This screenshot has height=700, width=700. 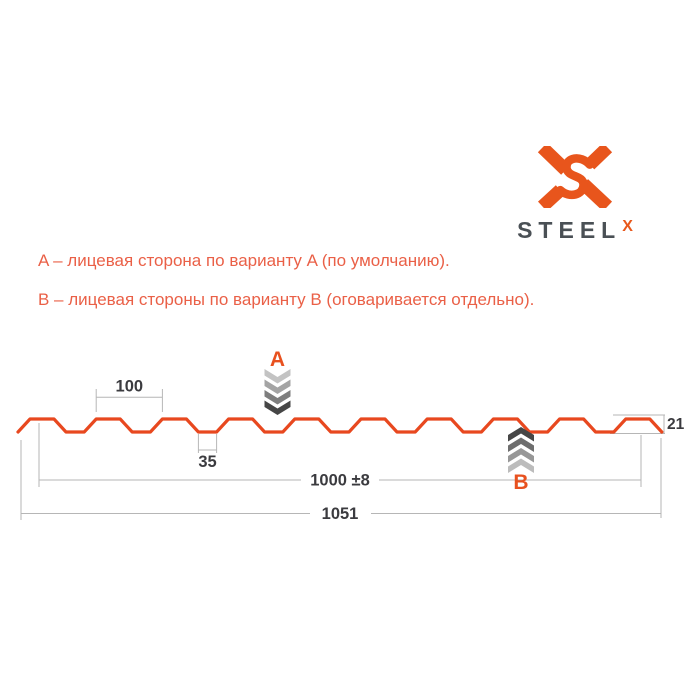 I want to click on side-b-arrow: B, so click(x=521, y=460).